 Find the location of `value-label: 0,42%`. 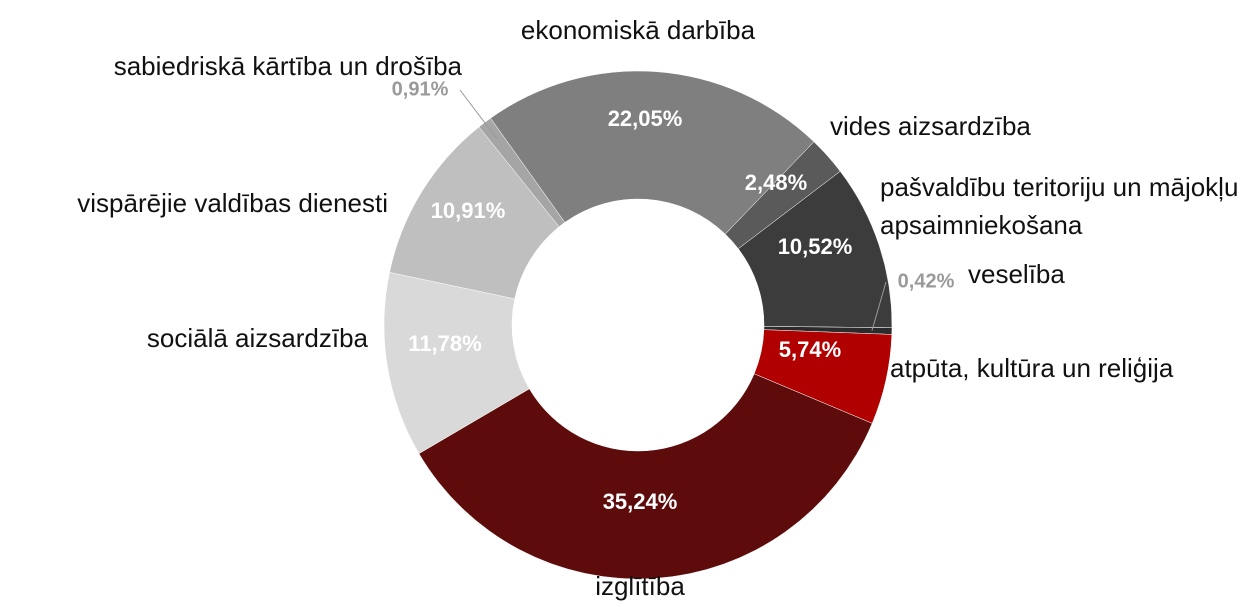

value-label: 0,42% is located at coordinates (926, 281).